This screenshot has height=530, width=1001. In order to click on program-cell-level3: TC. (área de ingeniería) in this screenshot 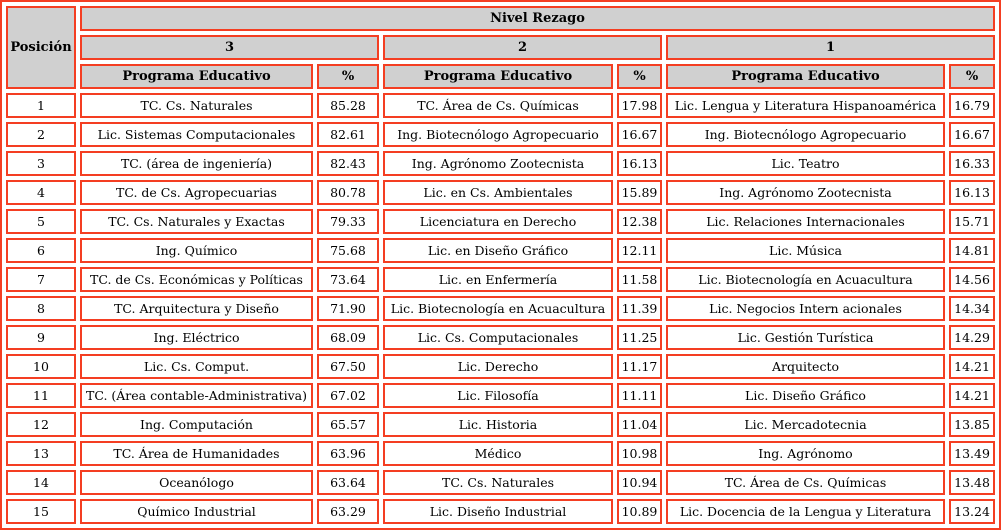, I will do `click(196, 163)`.